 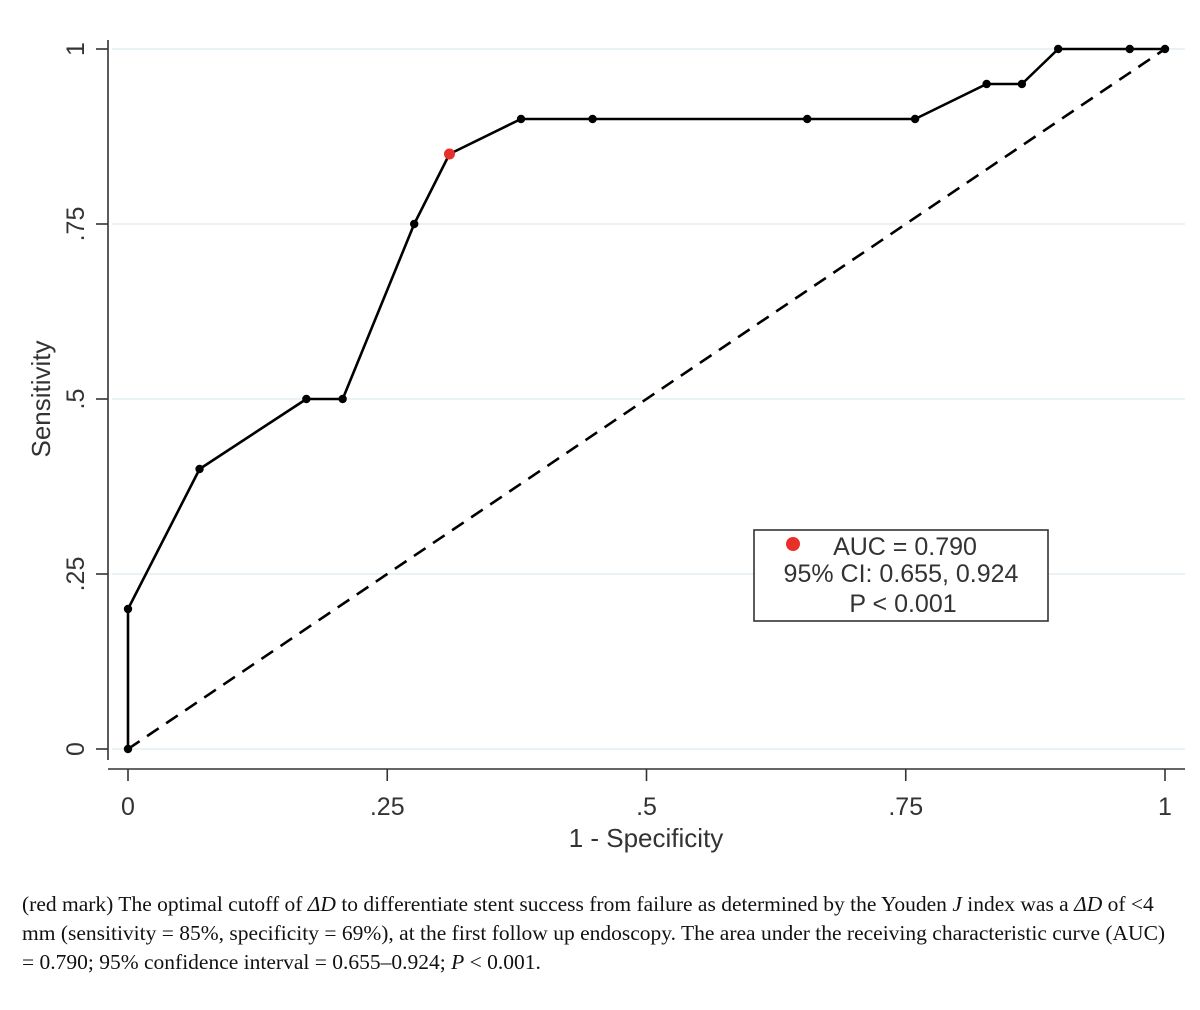 I want to click on y-tick-label-2: .5, so click(x=76, y=399).